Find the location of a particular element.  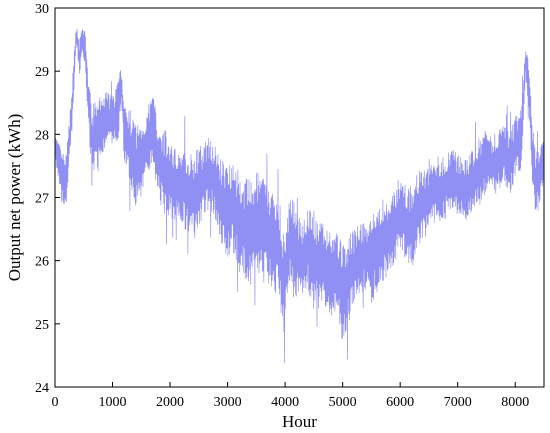

x-axis-title: Hour is located at coordinates (299, 421).